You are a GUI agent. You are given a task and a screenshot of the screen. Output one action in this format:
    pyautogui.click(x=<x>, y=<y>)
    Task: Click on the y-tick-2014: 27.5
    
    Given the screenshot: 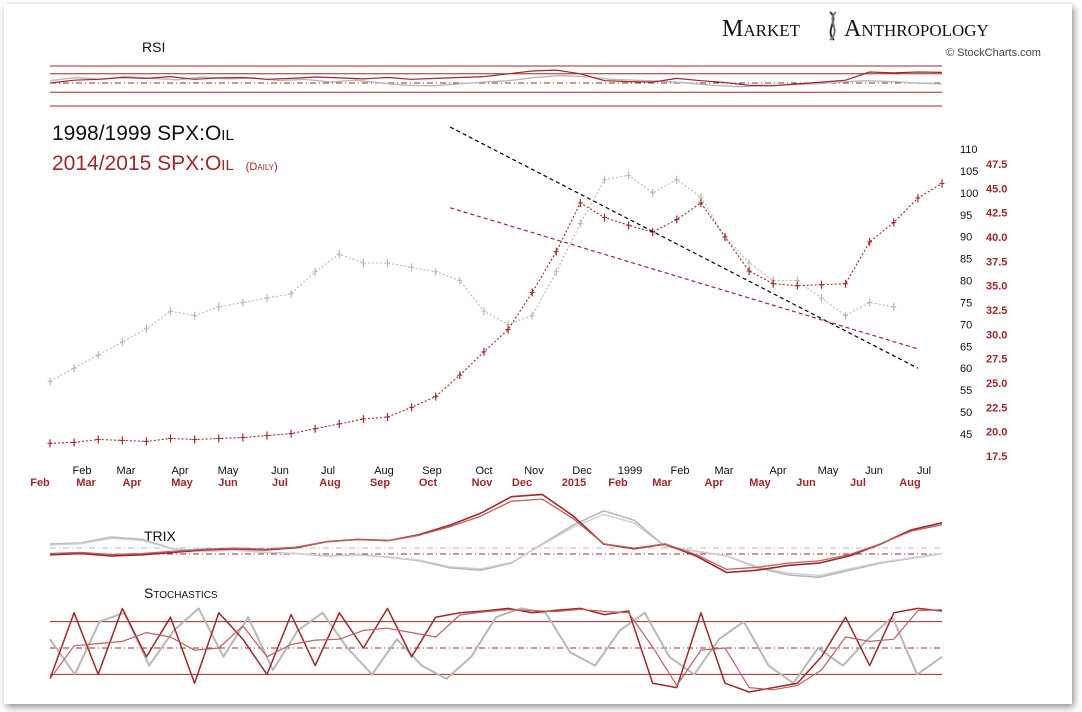 What is the action you would take?
    pyautogui.click(x=996, y=360)
    